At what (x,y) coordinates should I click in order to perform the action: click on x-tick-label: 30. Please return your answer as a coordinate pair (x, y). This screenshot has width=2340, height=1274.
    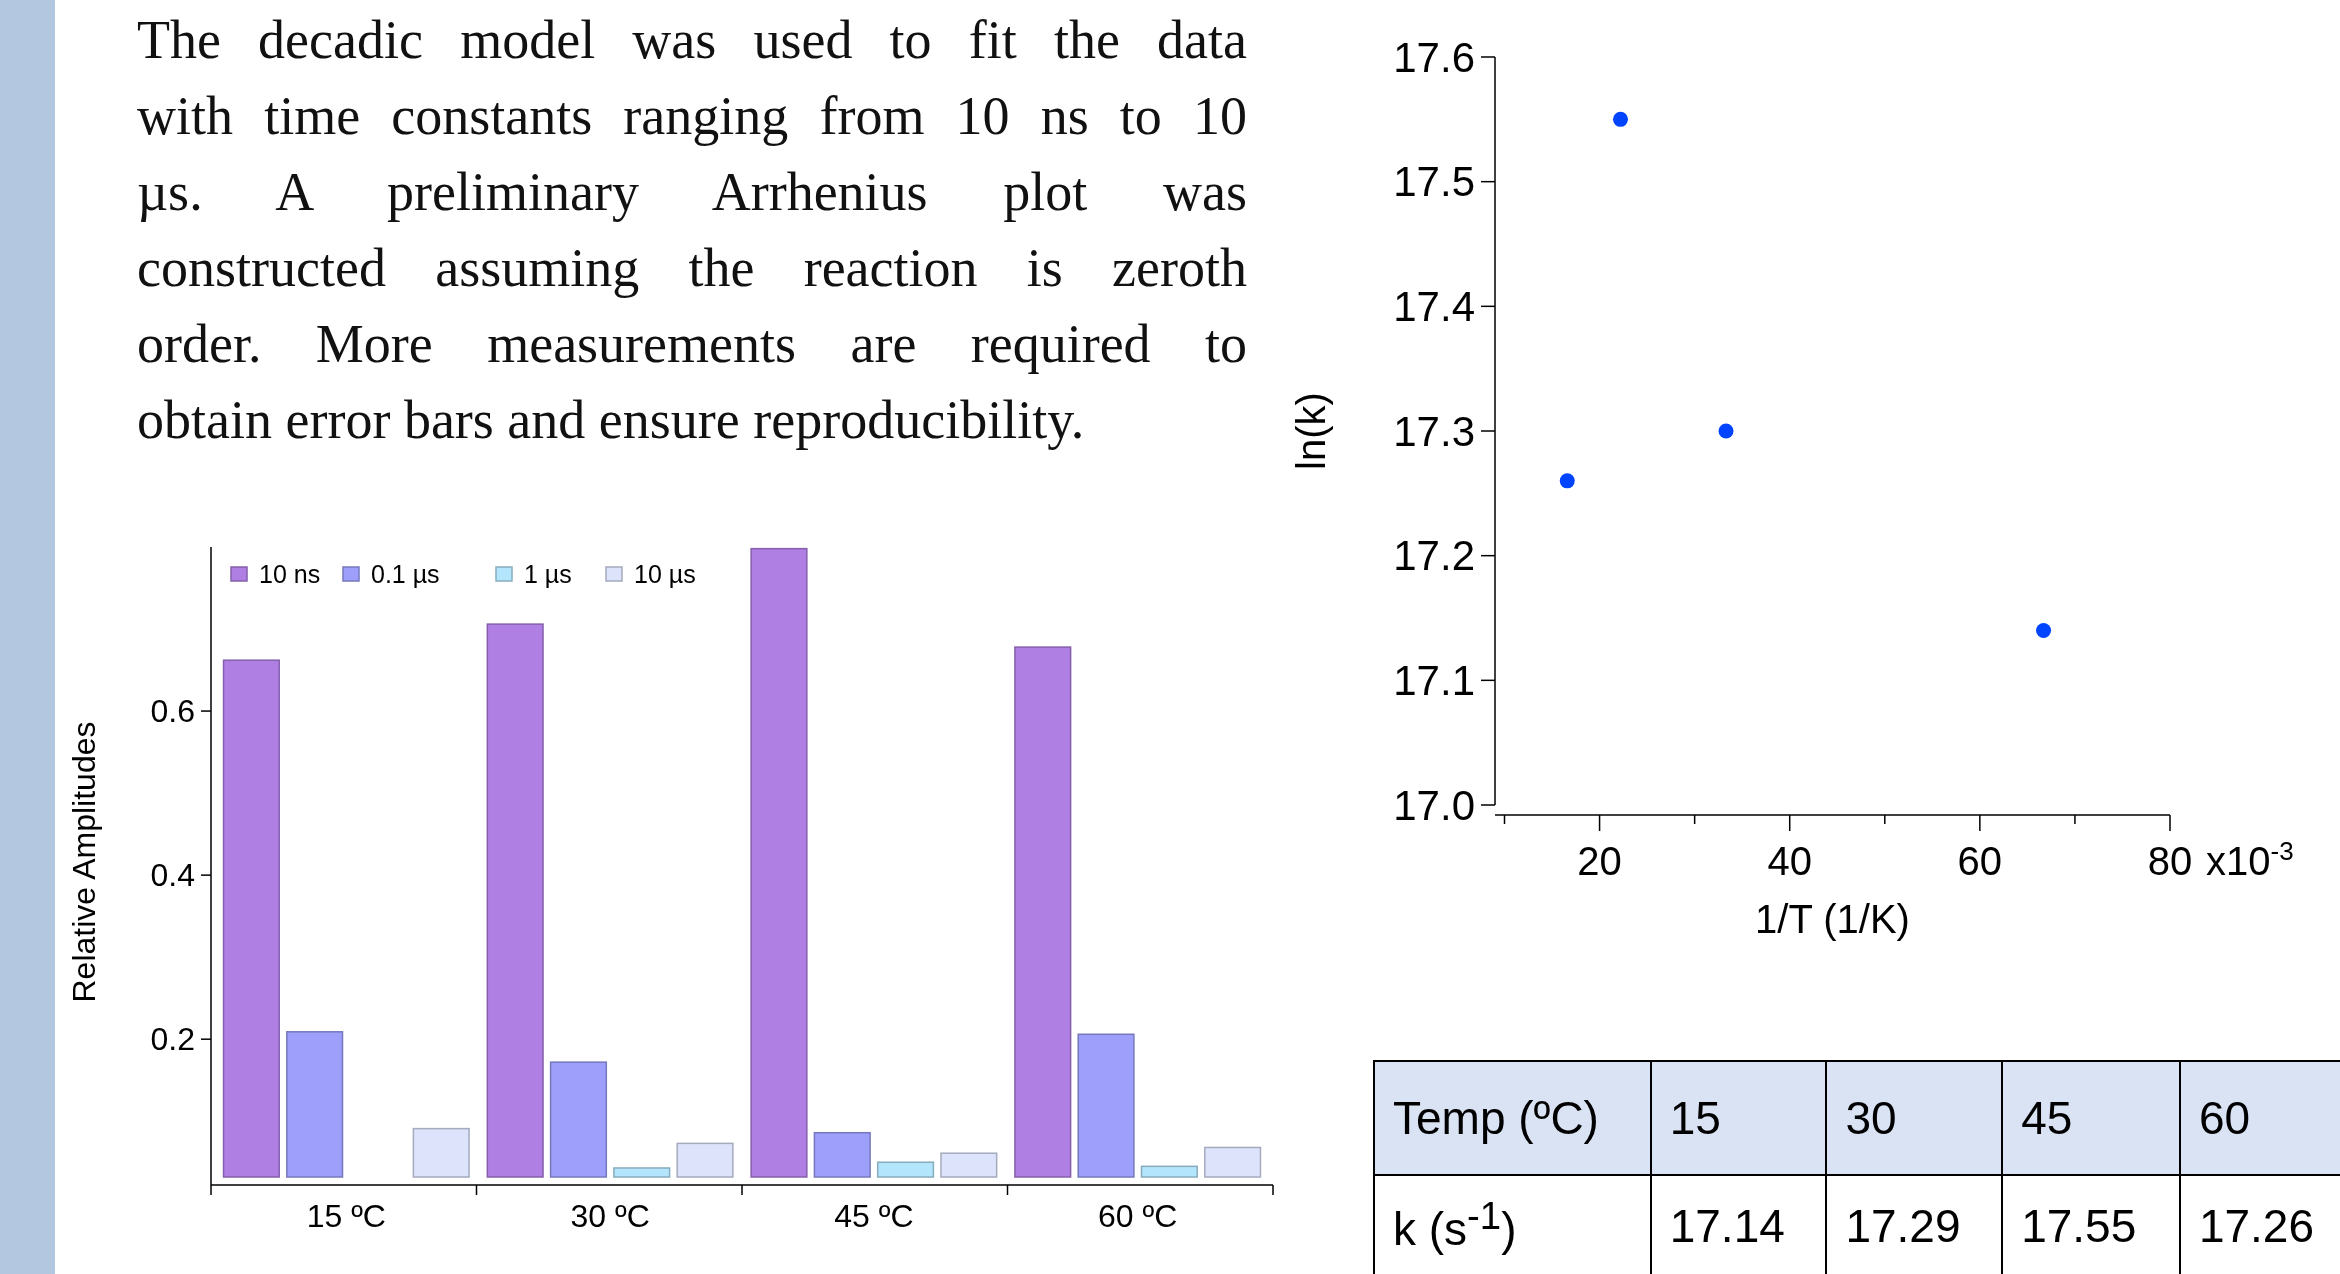
    Looking at the image, I should click on (1914, 1118).